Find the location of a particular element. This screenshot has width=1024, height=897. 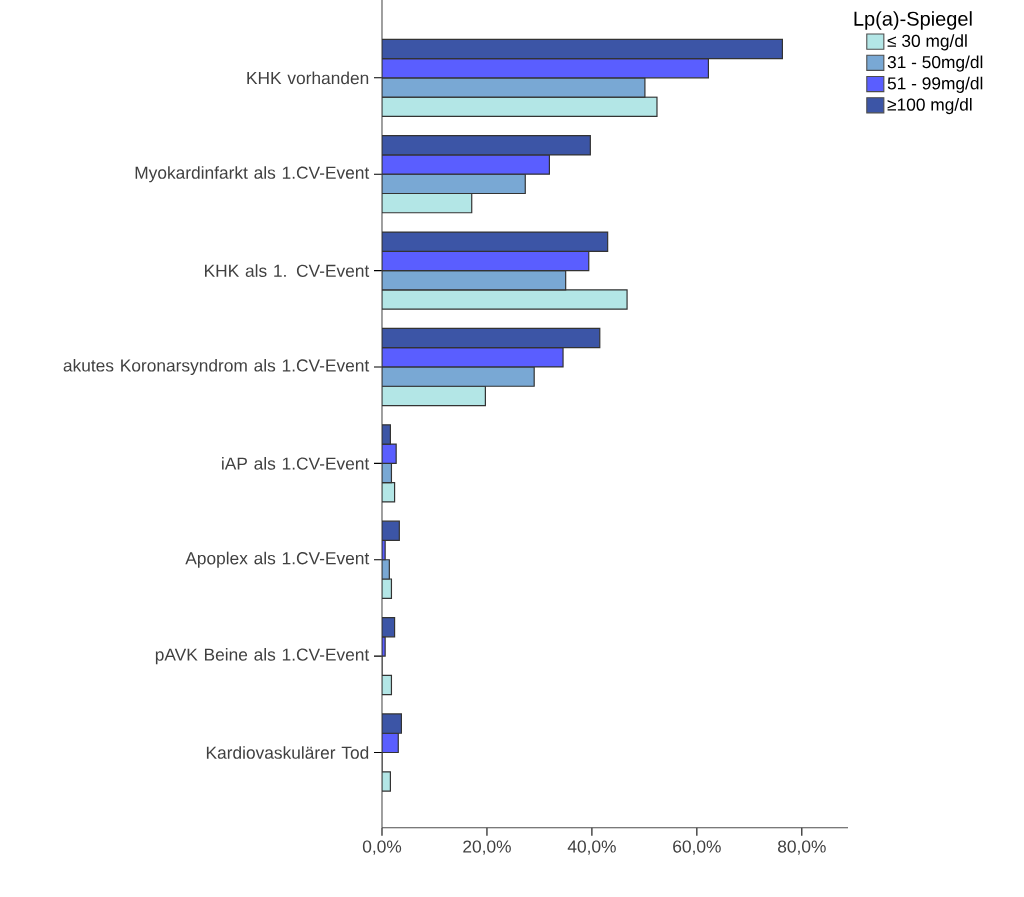

y-tick-label: Myokardinfarkt als 1.CV-Event is located at coordinates (252, 174).